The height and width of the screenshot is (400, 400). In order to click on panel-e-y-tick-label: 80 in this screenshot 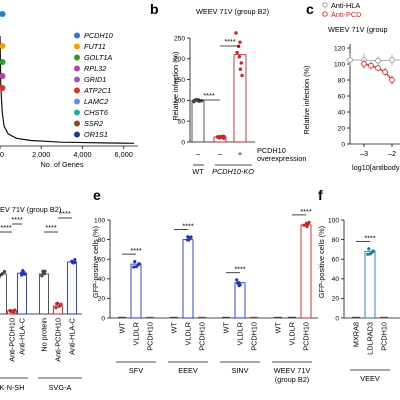, I will do `click(102, 240)`.